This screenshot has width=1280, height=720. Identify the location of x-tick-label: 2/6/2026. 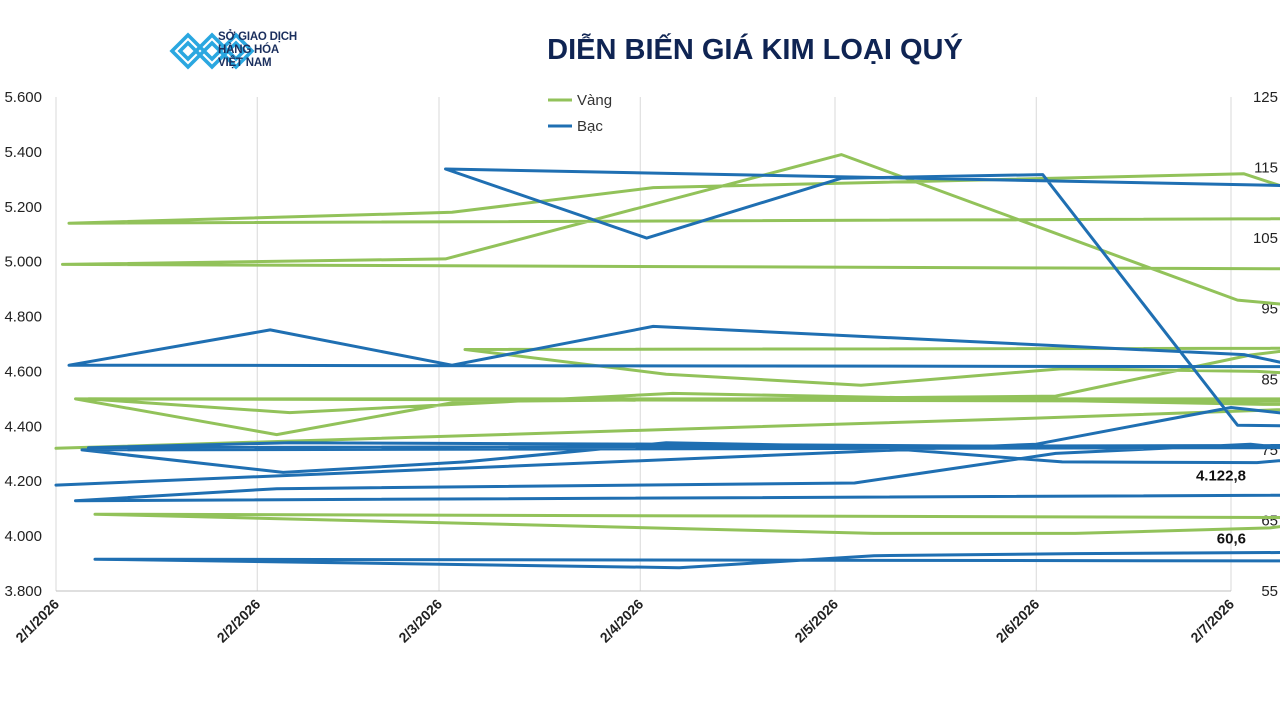
(1018, 621).